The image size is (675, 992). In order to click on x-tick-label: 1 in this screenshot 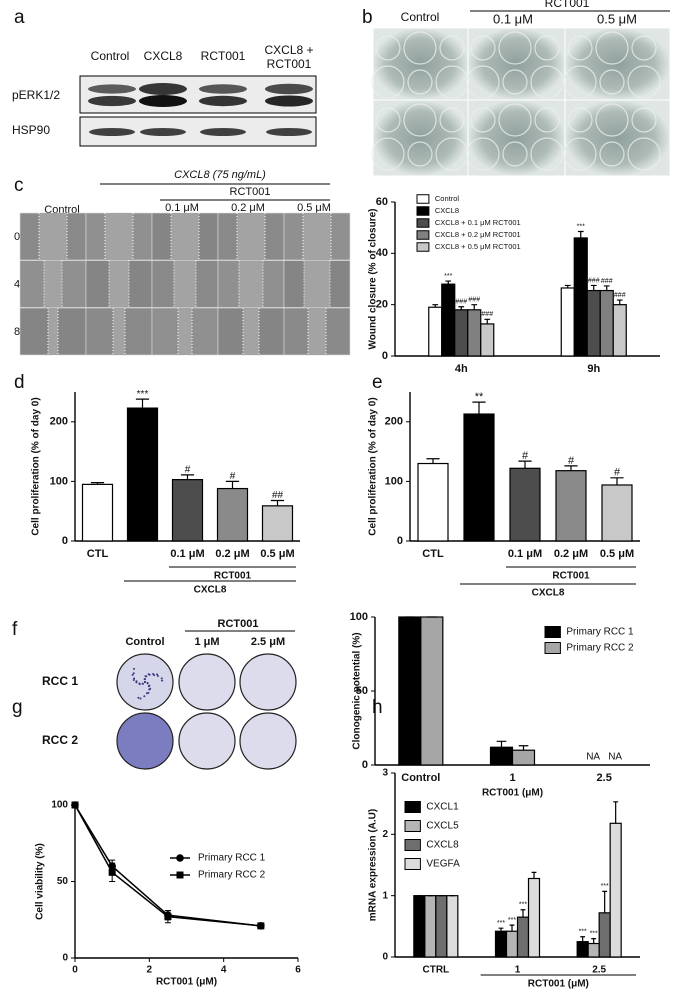, I will do `click(512, 778)`.